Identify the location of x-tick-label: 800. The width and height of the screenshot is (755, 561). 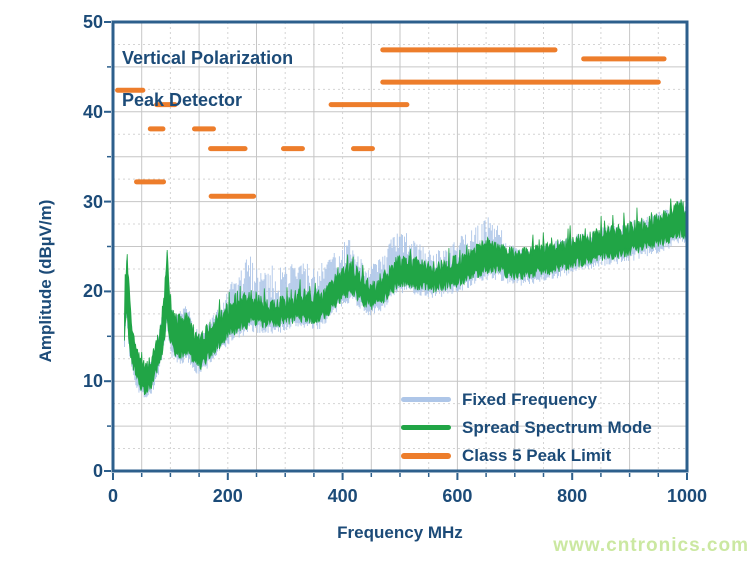
(572, 496).